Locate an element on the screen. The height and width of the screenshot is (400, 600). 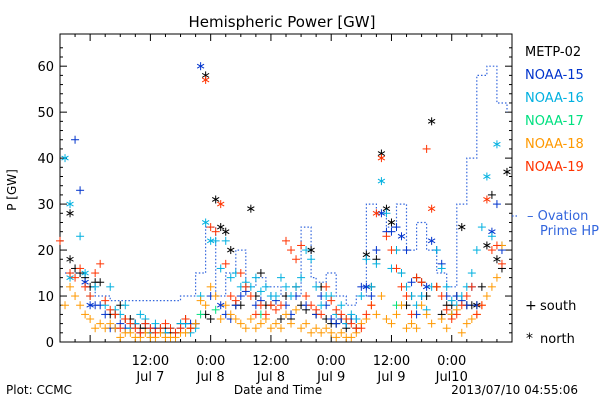
x-tick-sublabel: Jul 9 is located at coordinates (390, 377).